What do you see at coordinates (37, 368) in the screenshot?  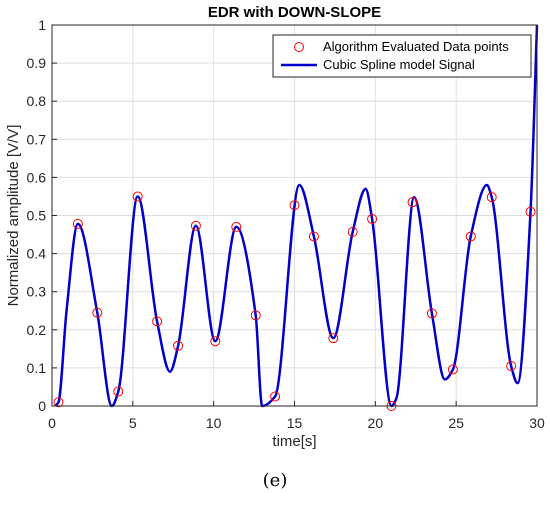 I see `y-tick-label: 0.1` at bounding box center [37, 368].